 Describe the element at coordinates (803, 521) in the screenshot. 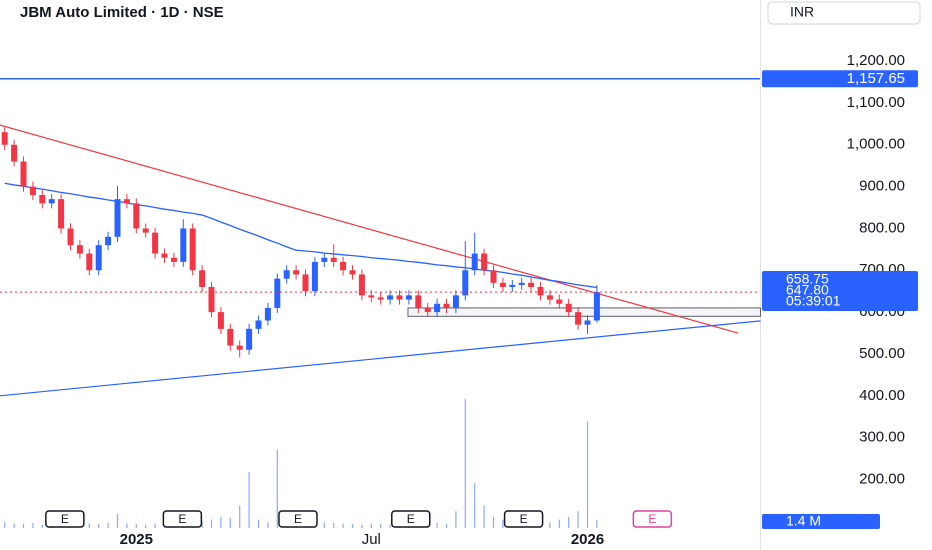

I see `volume-label: 1.4 M` at that location.